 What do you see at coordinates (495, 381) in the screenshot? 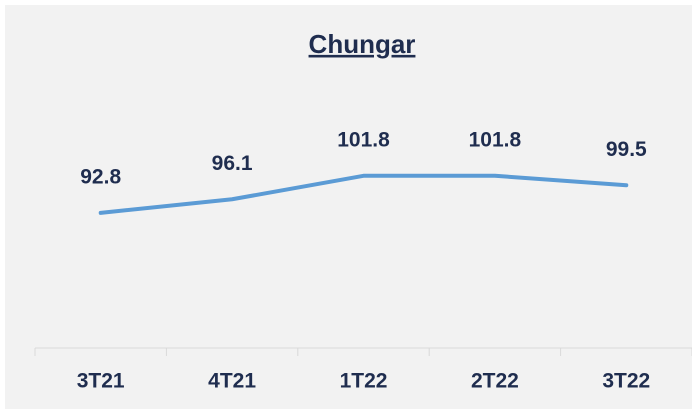
I see `x-tick-label: 2T22` at bounding box center [495, 381].